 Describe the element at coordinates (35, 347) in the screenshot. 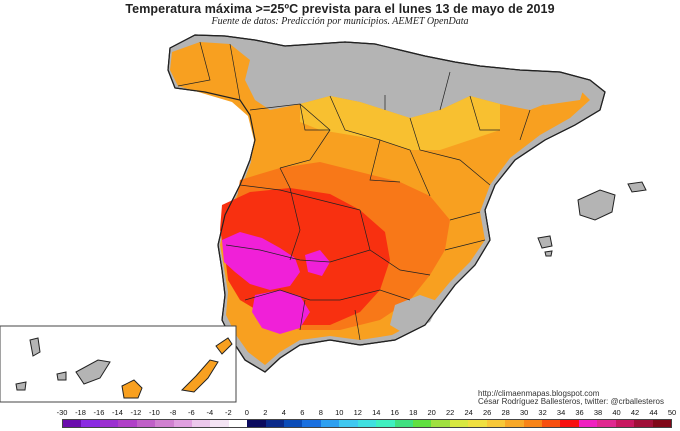

I see `island-la-palma` at that location.